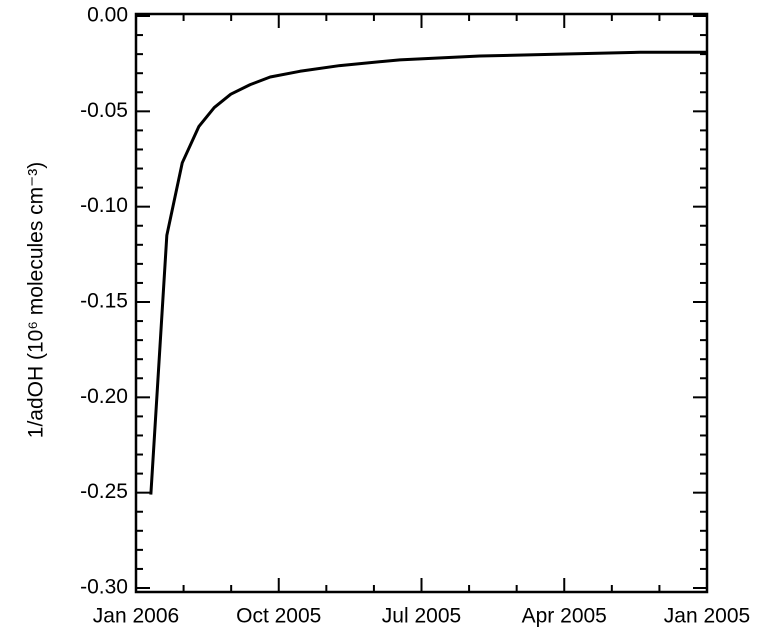 The height and width of the screenshot is (635, 770). What do you see at coordinates (278, 616) in the screenshot?
I see `x-tick-label: Oct 2005` at bounding box center [278, 616].